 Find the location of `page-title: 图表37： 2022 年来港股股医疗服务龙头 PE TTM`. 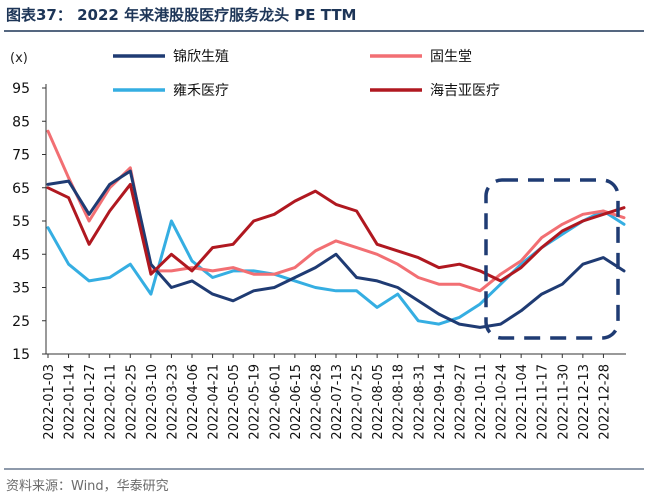

page-title: 图表37： 2022 年来港股股医疗服务龙头 PE TTM is located at coordinates (181, 15).